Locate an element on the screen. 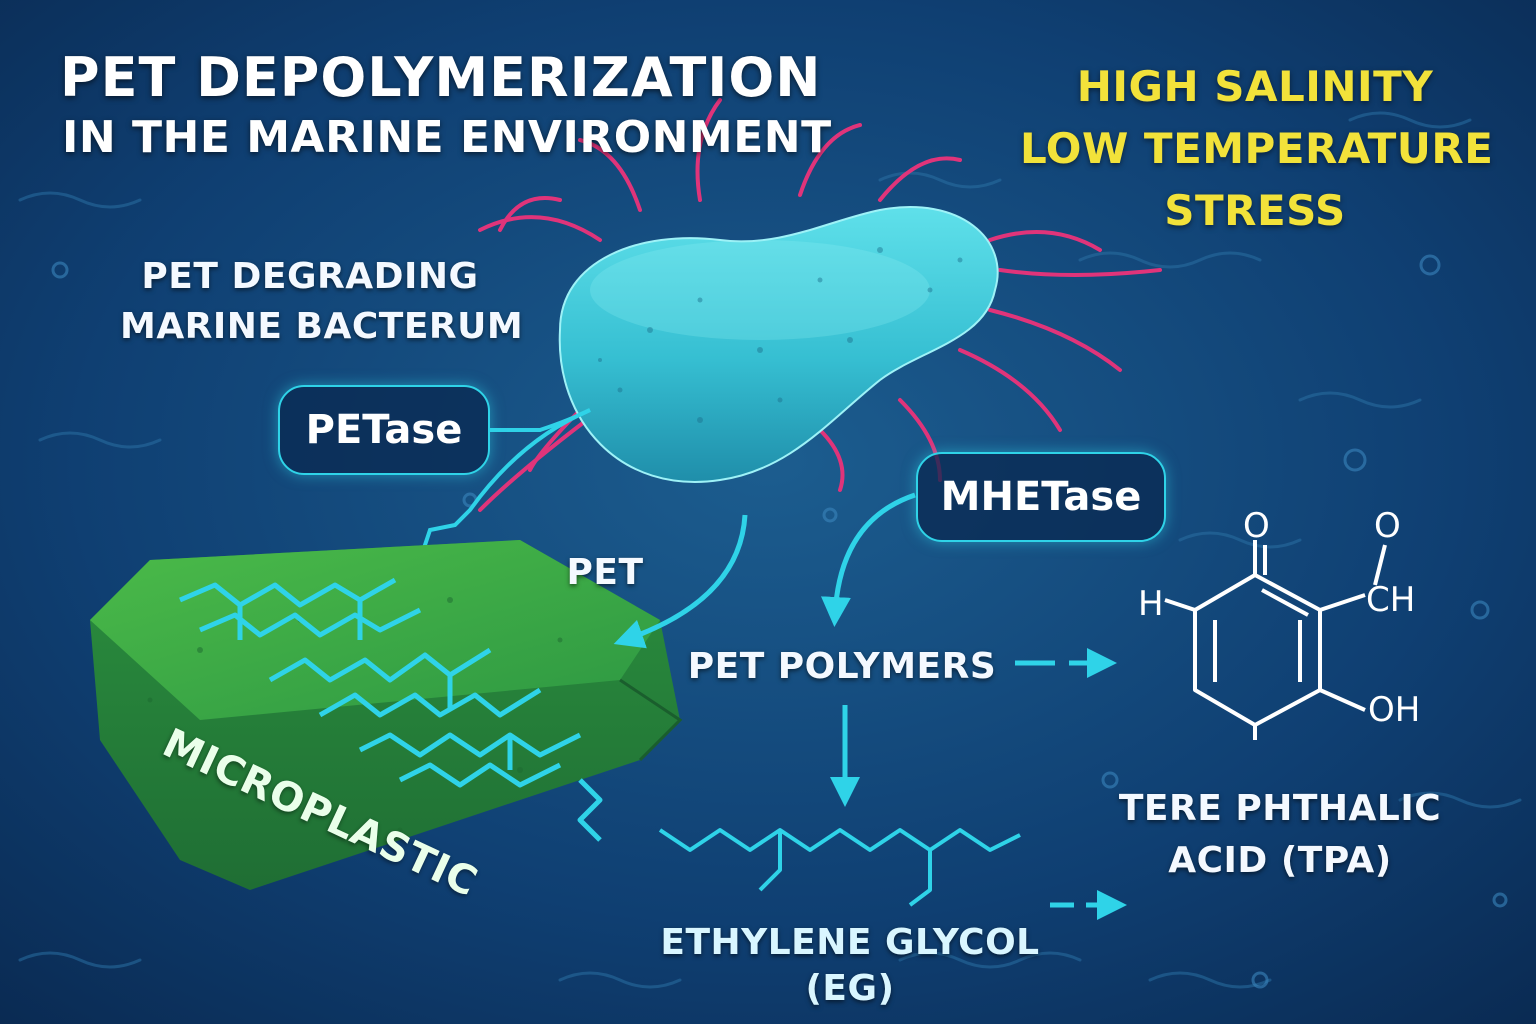  petase-badge: PETase is located at coordinates (384, 430).